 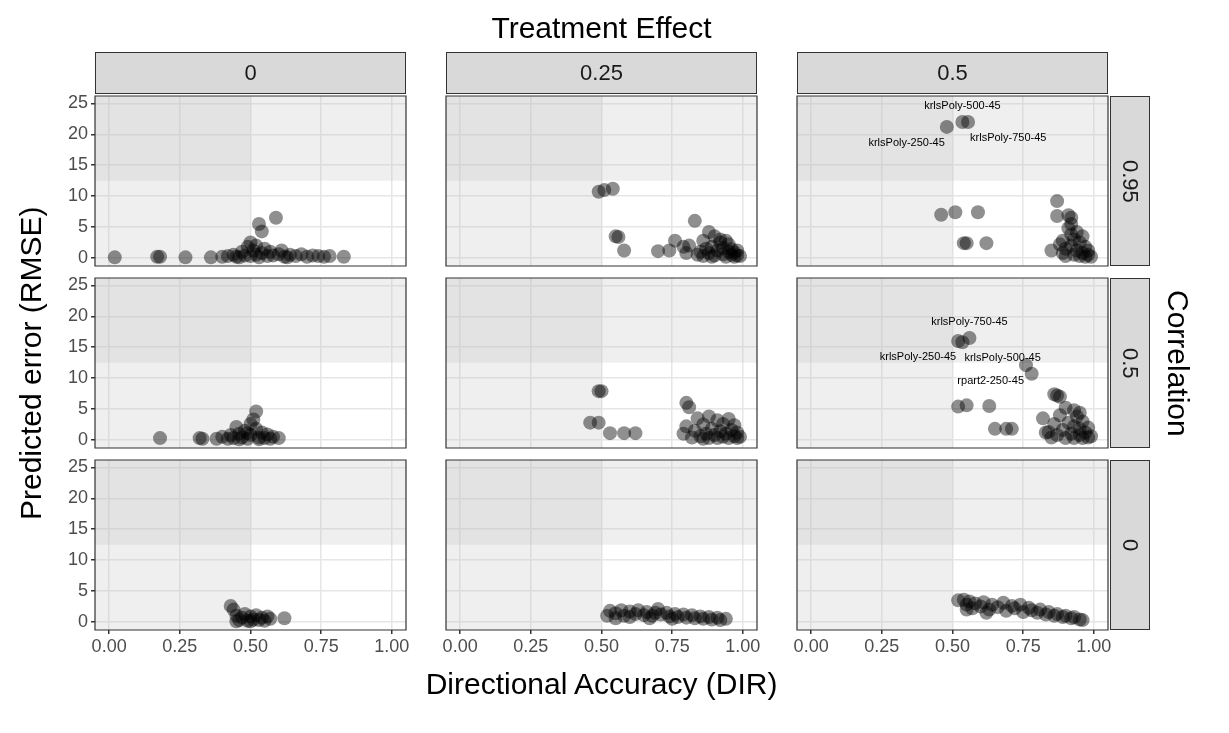 What do you see at coordinates (952, 73) in the screenshot?
I see `chart-title: 0.5` at bounding box center [952, 73].